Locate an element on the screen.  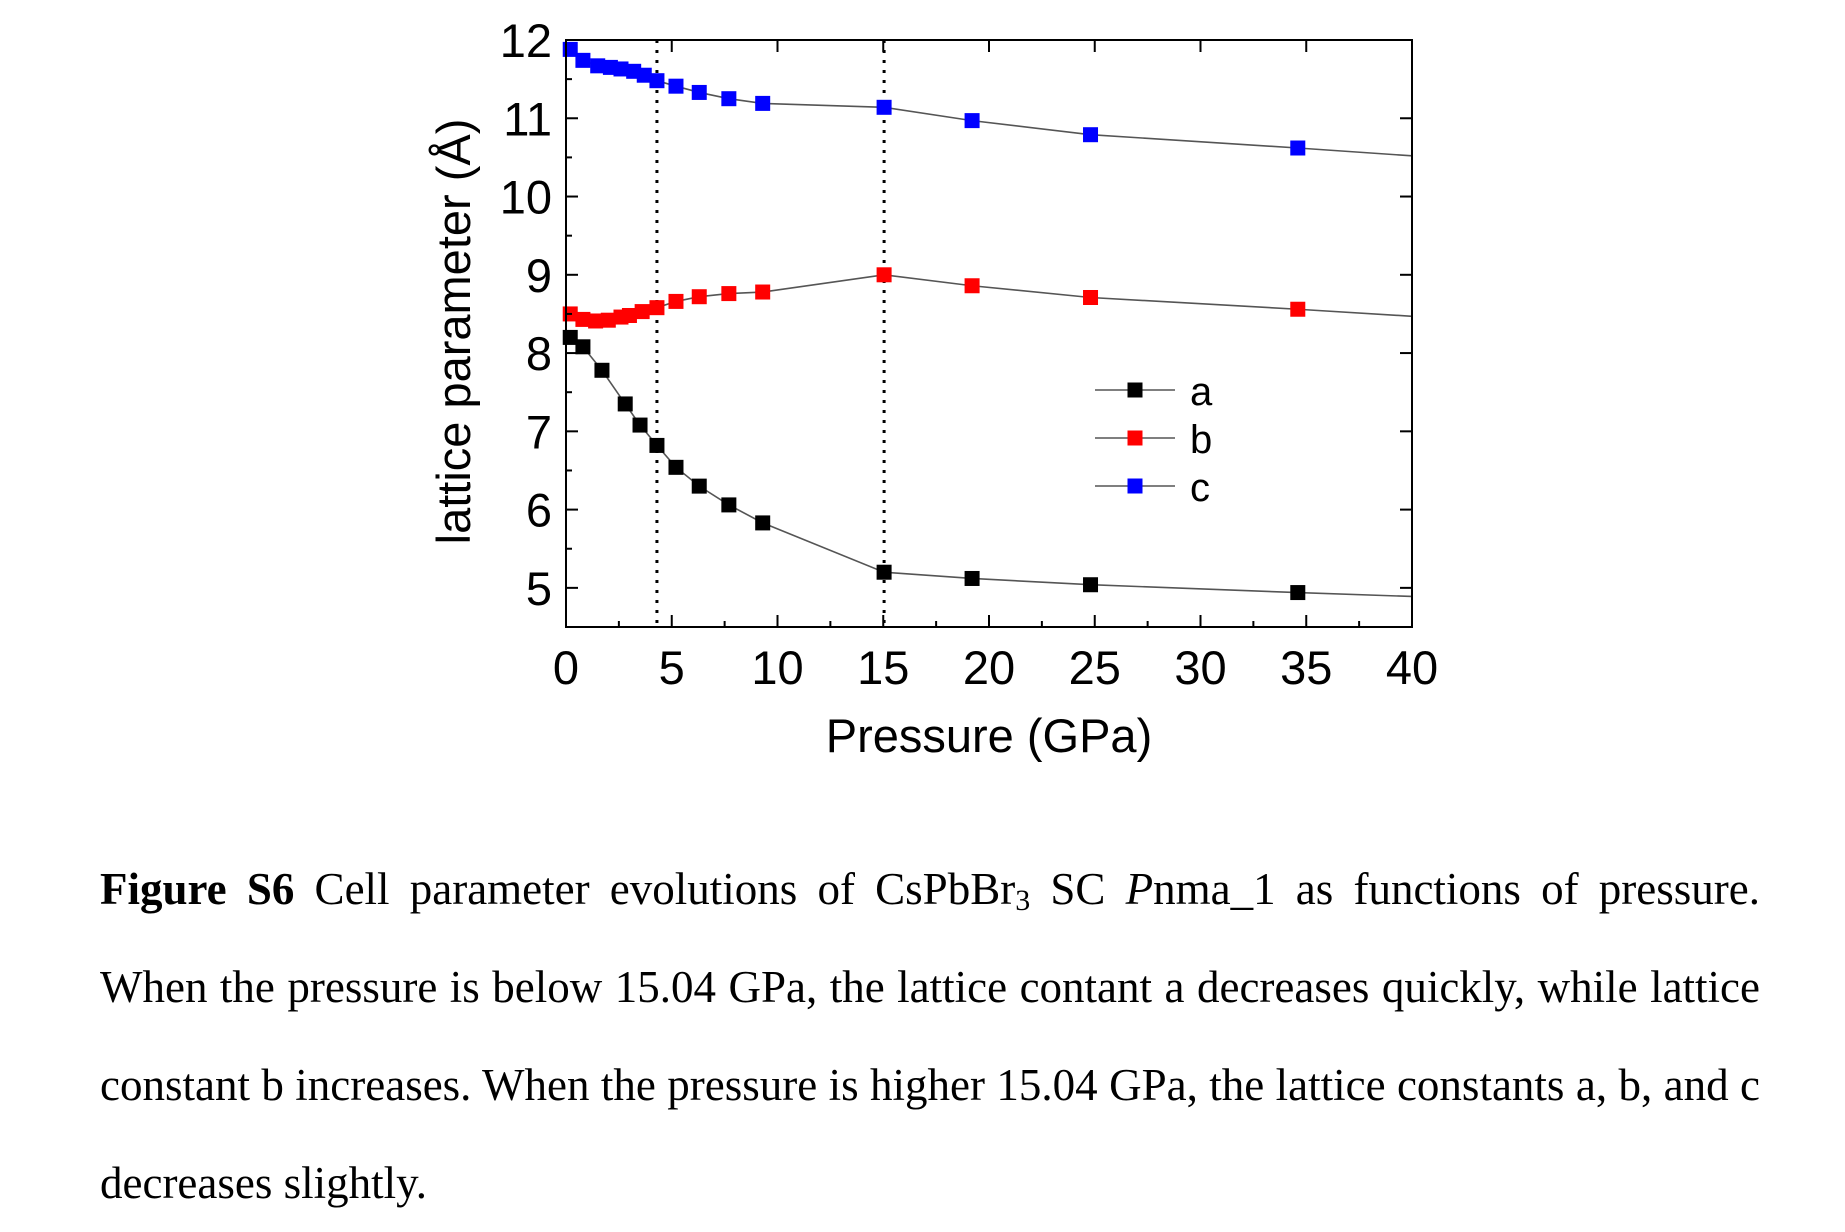
caption-text-2: SC is located at coordinates (1078, 889).